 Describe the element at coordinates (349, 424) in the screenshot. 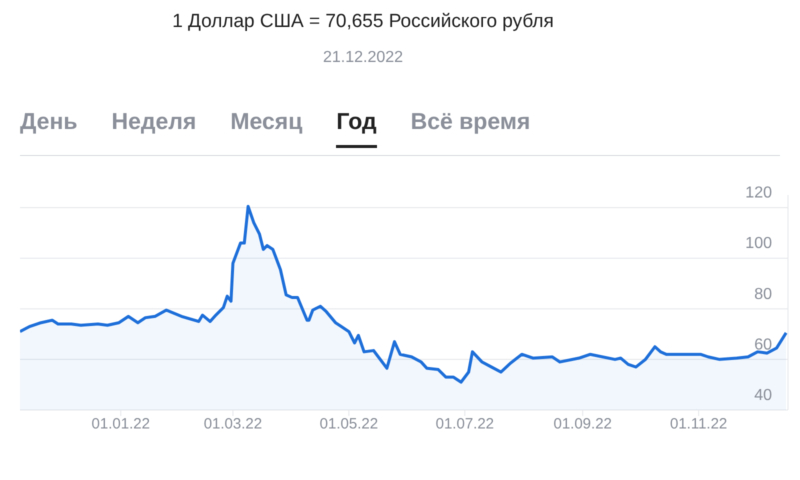

I see `x-tick-label: 01.05.22` at that location.